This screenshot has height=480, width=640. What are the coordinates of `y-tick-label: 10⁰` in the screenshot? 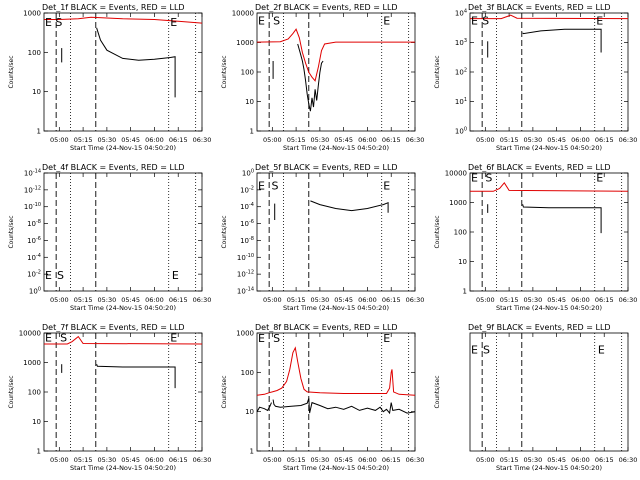 It's located at (461, 131).